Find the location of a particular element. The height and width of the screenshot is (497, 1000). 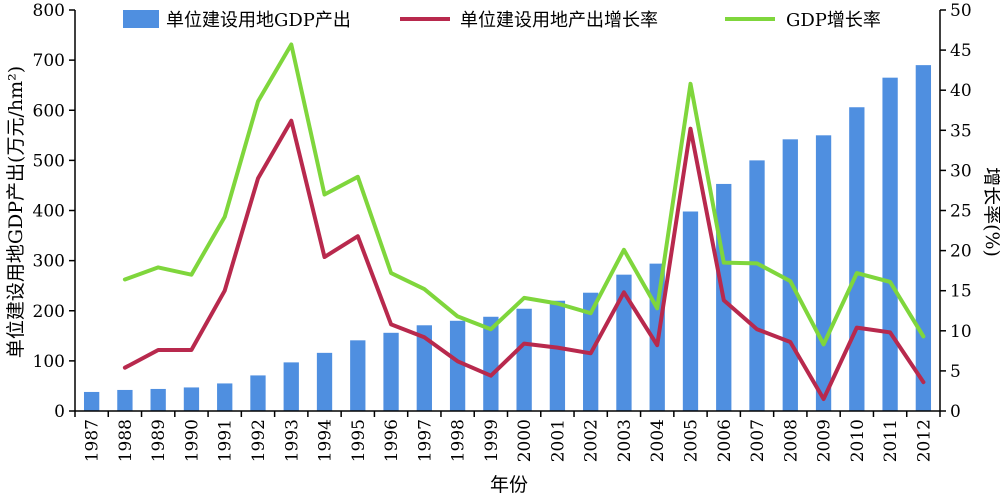

x-tick-label: 2001 is located at coordinates (558, 440).